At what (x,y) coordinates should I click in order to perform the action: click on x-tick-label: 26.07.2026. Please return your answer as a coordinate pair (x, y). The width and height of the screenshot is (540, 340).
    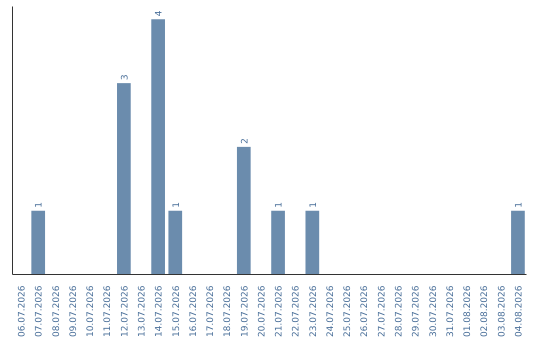
    Looking at the image, I should click on (365, 311).